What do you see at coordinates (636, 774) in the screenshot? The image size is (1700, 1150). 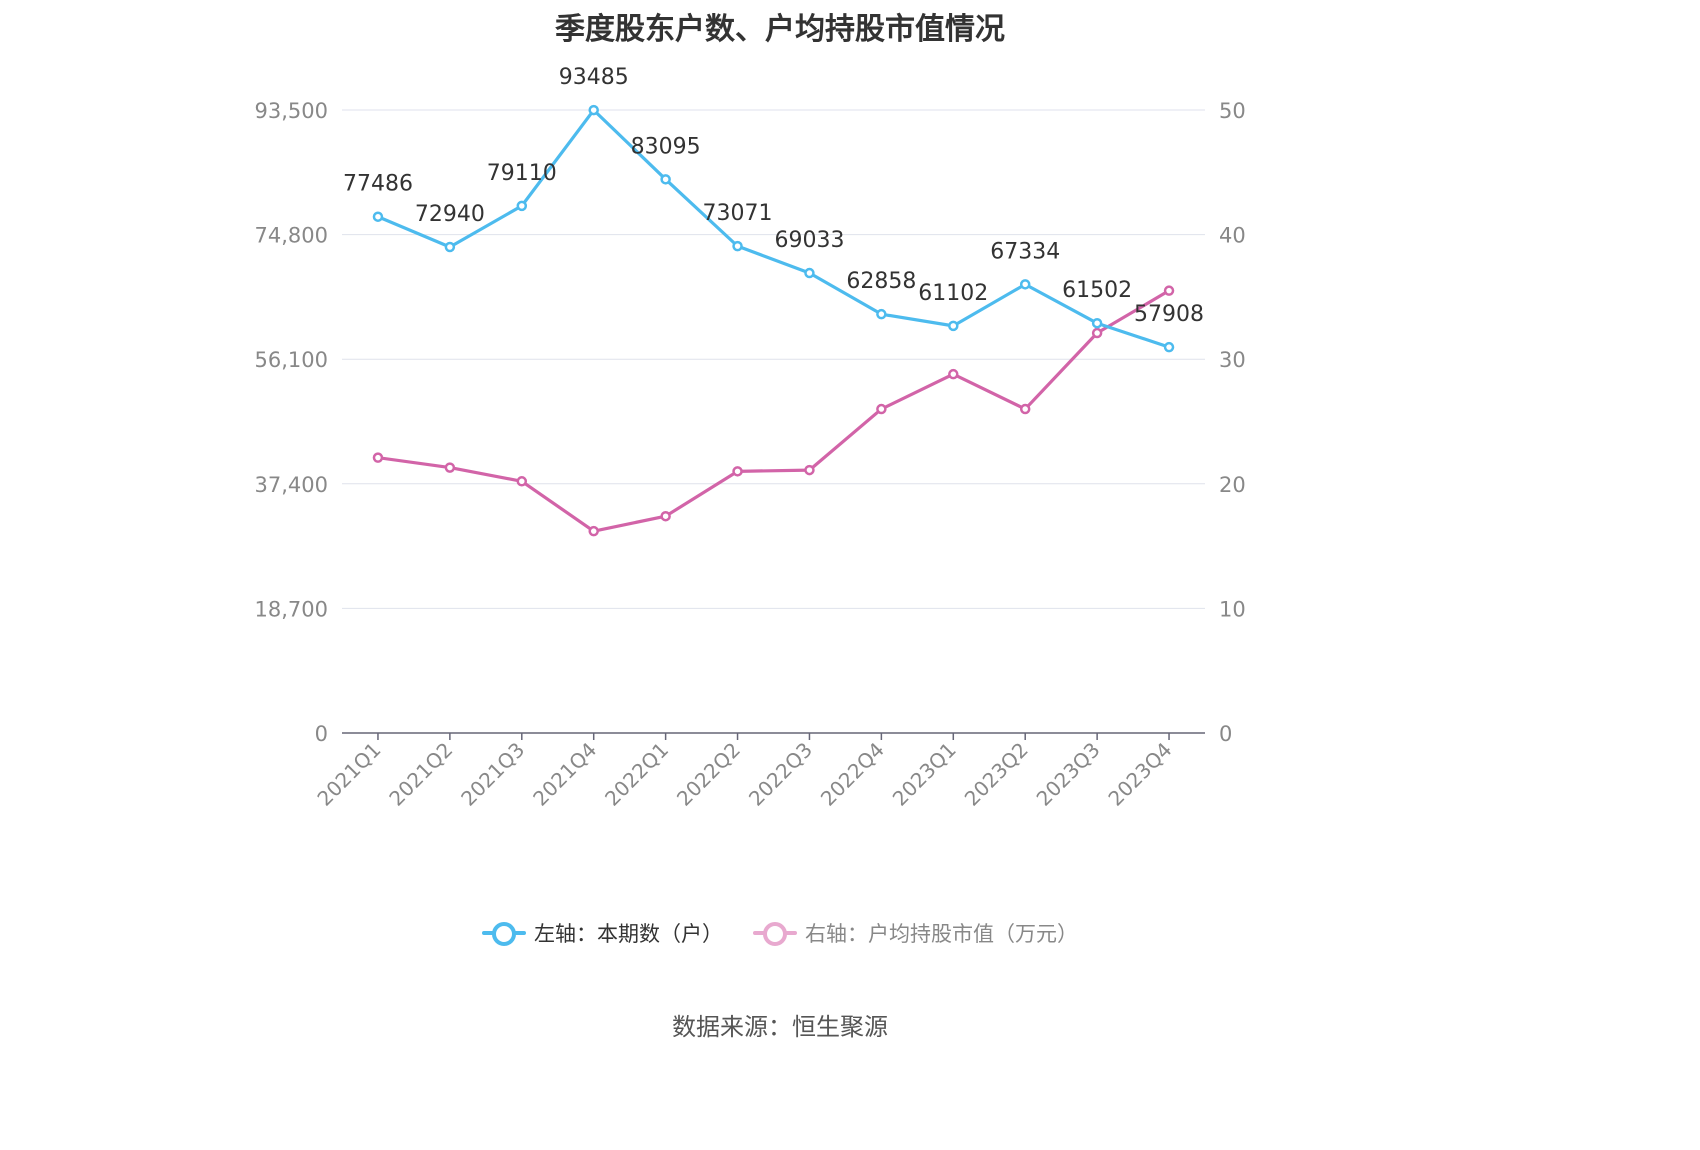 I see `x-tick-label: 2022Q1` at bounding box center [636, 774].